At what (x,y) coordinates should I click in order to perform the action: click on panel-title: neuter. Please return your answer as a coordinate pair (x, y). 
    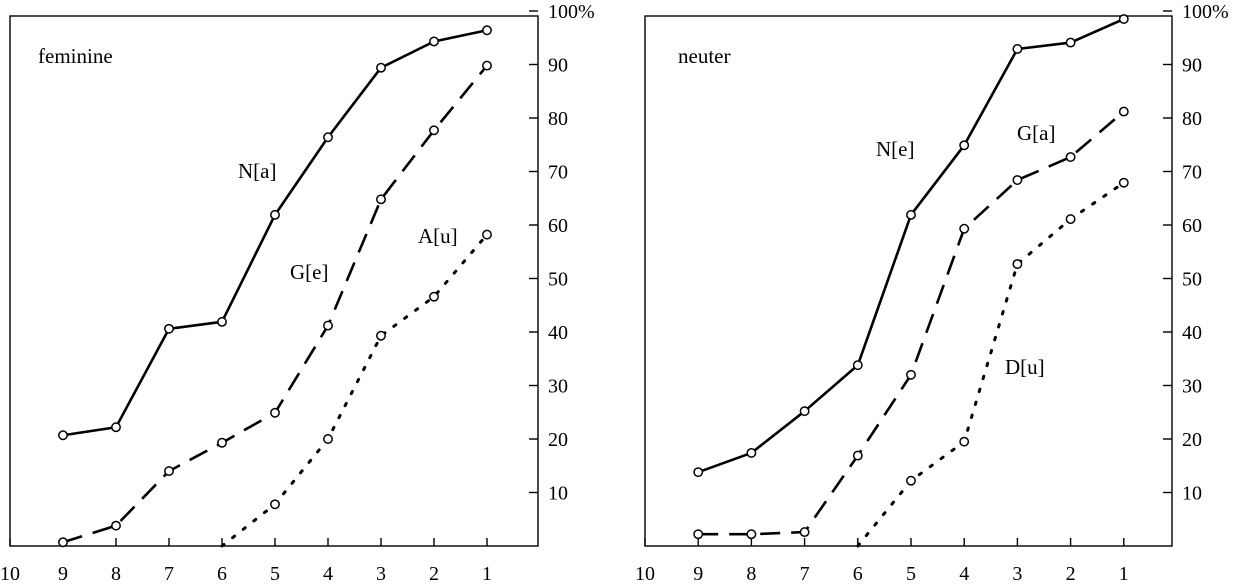
    Looking at the image, I should click on (704, 56).